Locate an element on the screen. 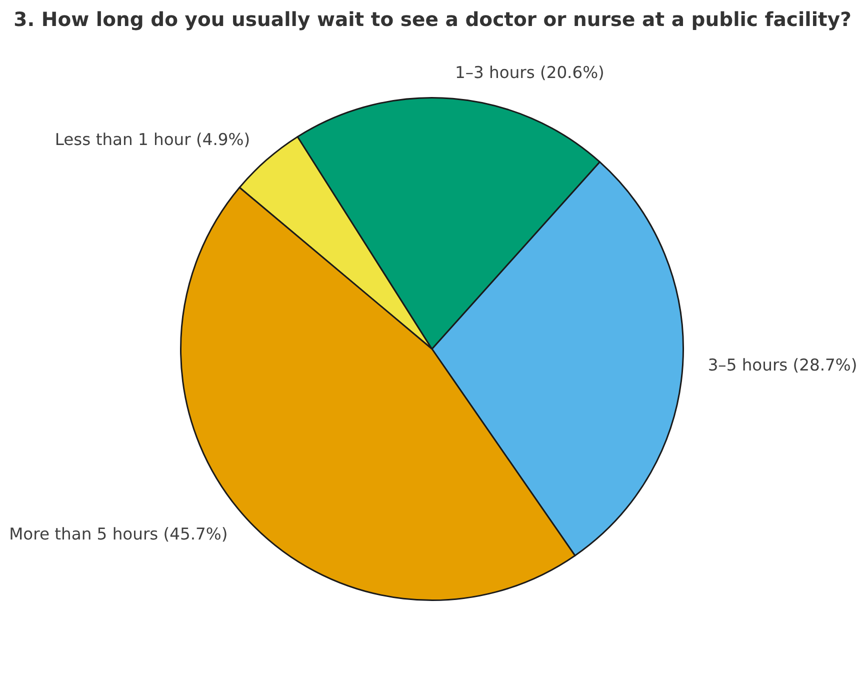 Image resolution: width=867 pixels, height=675 pixels. slice-label: 1–3 hours (20.6%) is located at coordinates (529, 72).